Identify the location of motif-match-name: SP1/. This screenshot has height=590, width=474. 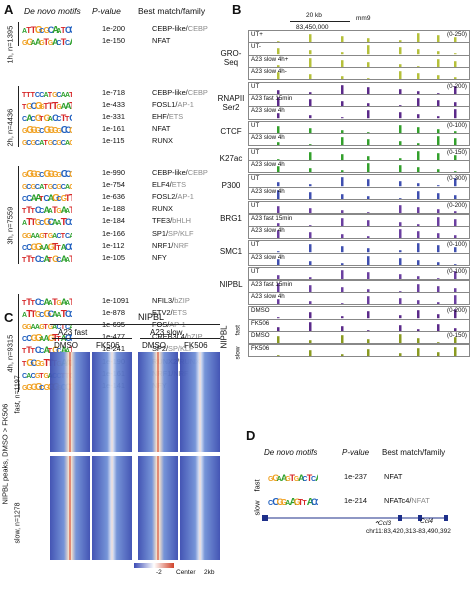
(160, 233).